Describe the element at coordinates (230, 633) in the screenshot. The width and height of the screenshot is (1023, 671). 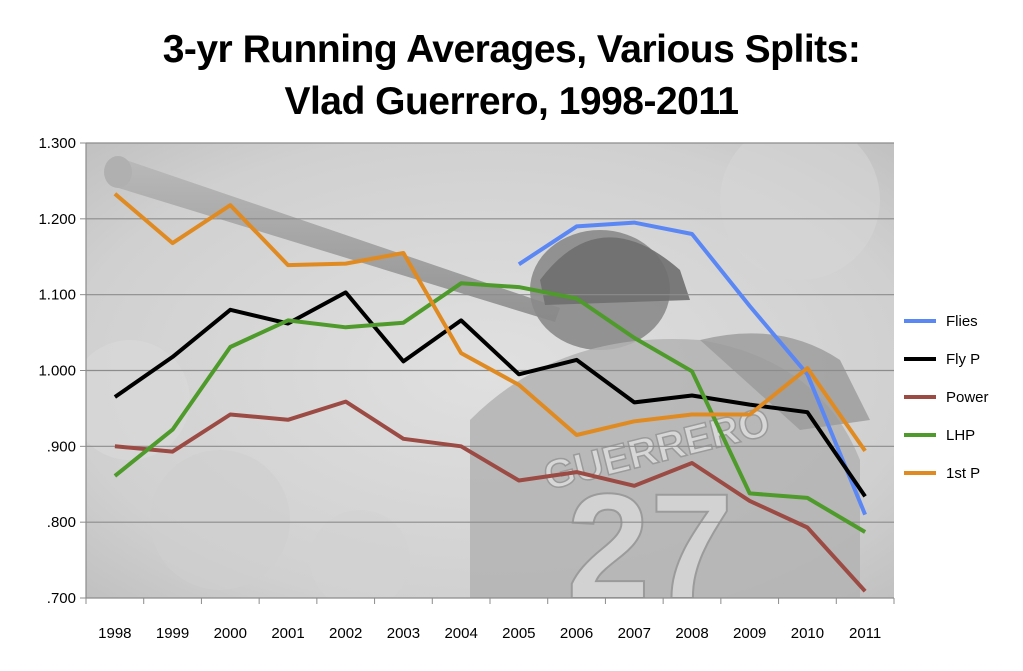
I see `x-tick-label-2000: 2000` at that location.